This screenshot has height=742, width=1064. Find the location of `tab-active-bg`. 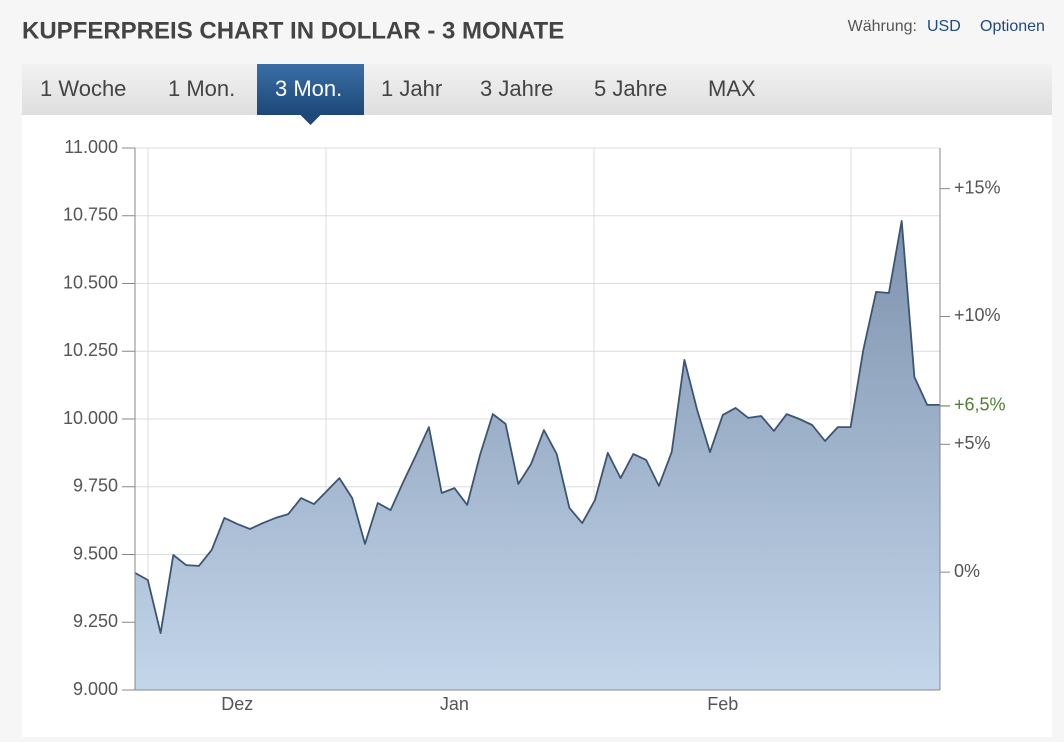

tab-active-bg is located at coordinates (310, 89).